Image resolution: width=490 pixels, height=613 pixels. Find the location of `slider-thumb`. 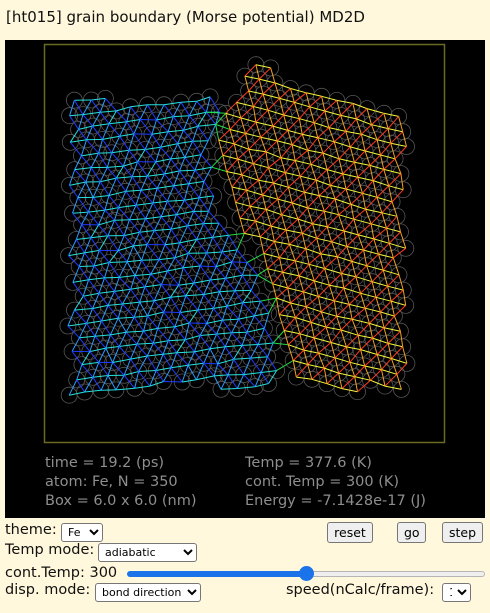

slider-thumb is located at coordinates (306, 573).